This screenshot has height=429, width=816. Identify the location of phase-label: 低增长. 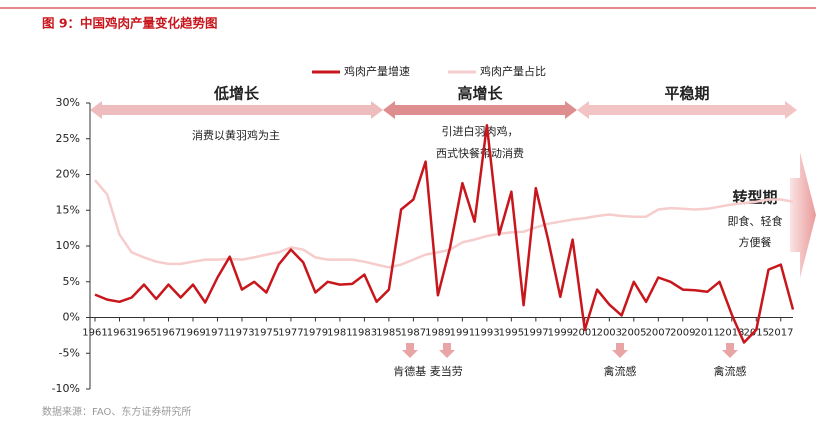
(236, 94).